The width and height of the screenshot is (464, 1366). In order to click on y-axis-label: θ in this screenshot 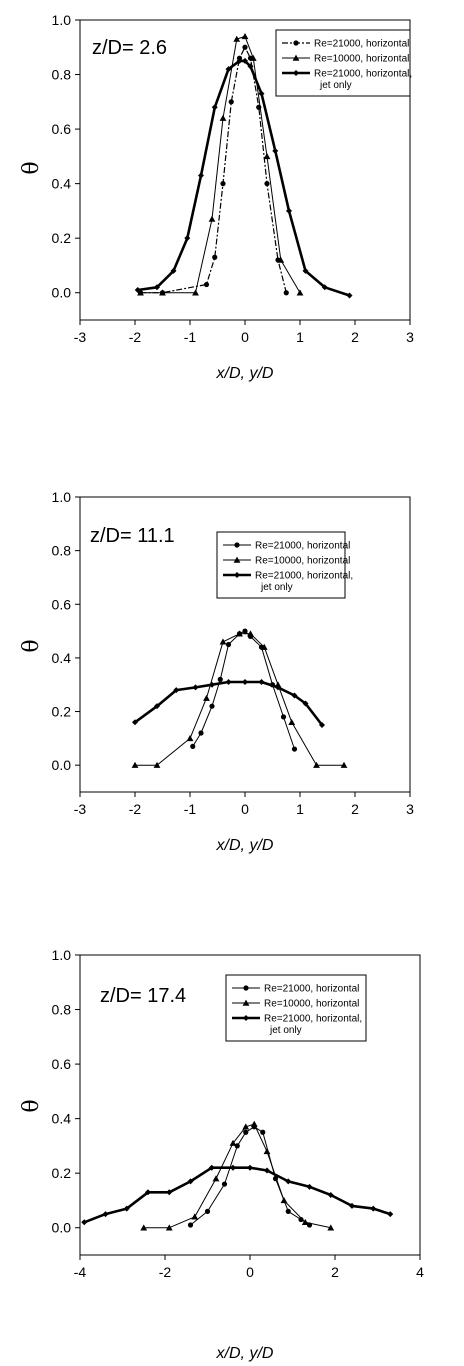, I will do `click(31, 645)`.